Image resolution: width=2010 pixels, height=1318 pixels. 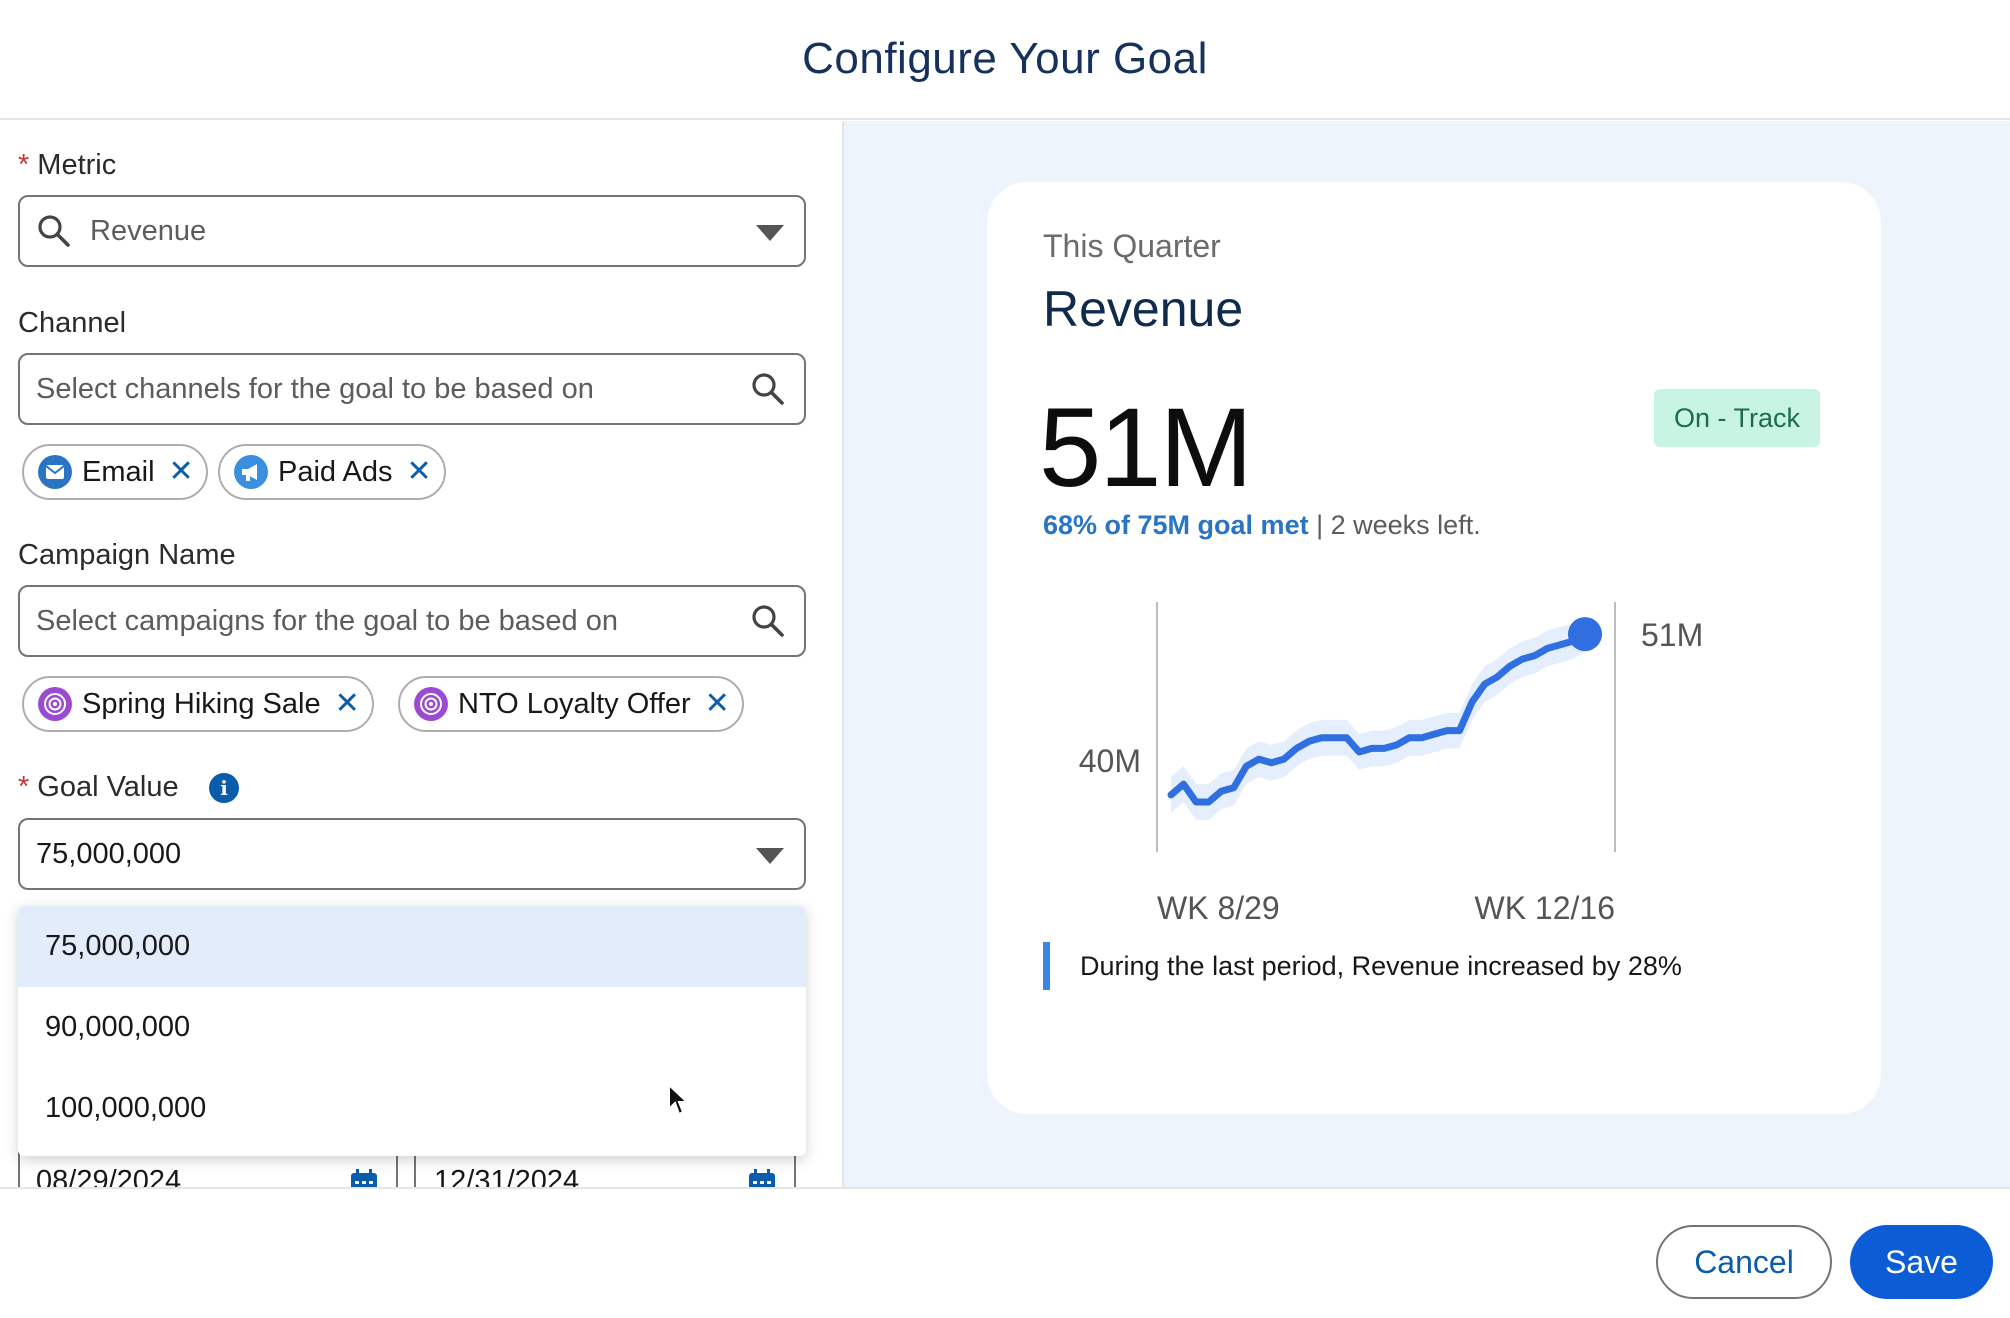 What do you see at coordinates (507, 1176) in the screenshot?
I see `end-date-input: 12/31/2024` at bounding box center [507, 1176].